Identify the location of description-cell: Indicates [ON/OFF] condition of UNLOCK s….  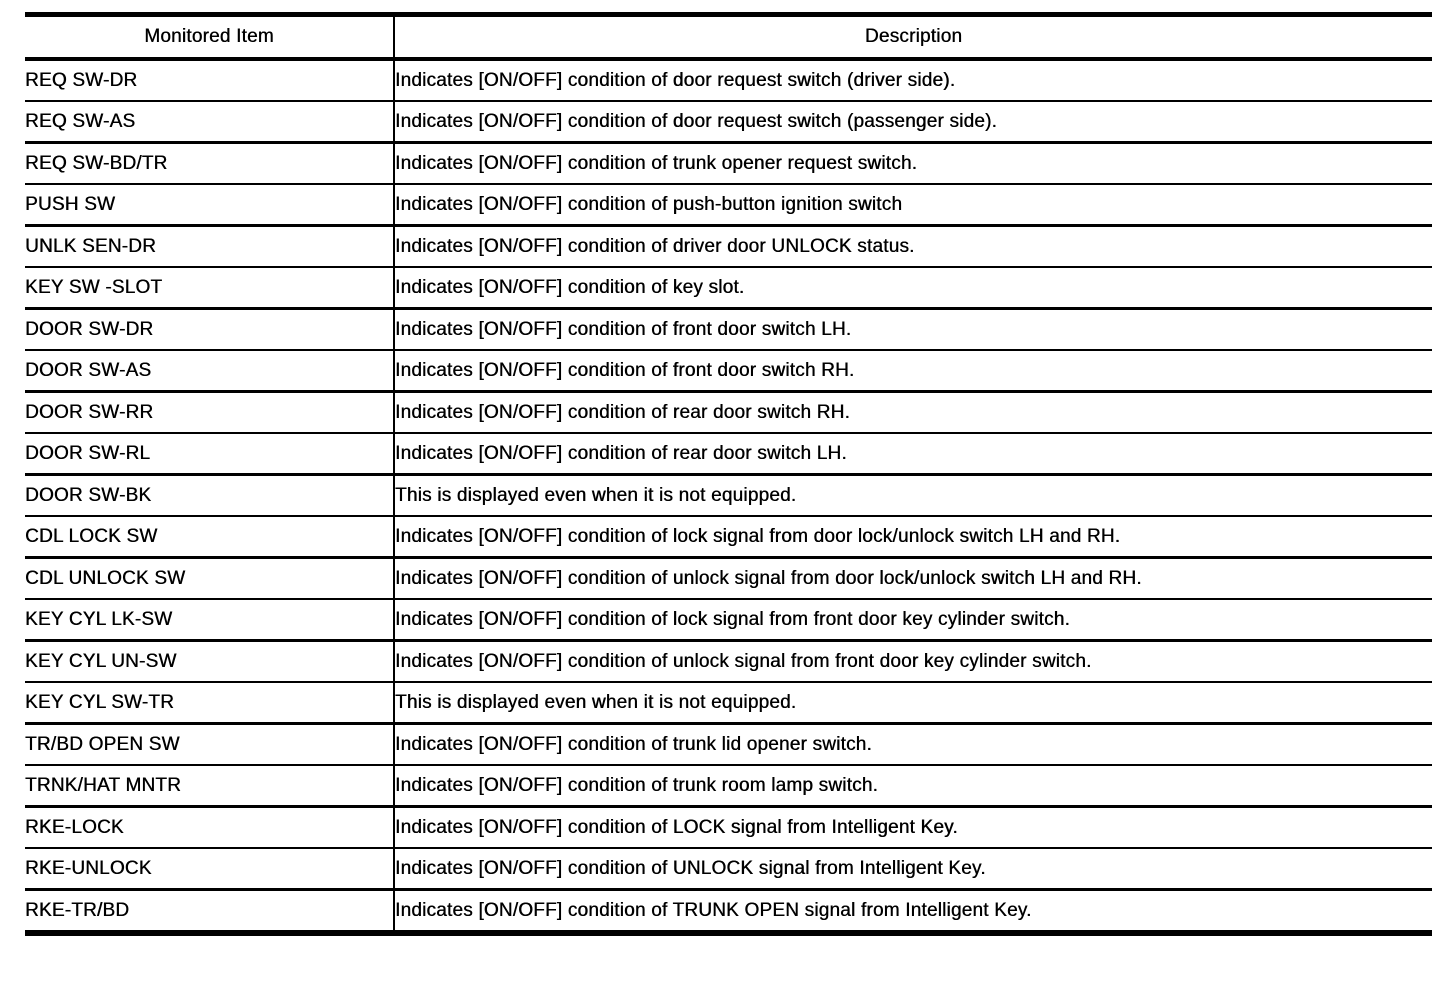
(913, 869).